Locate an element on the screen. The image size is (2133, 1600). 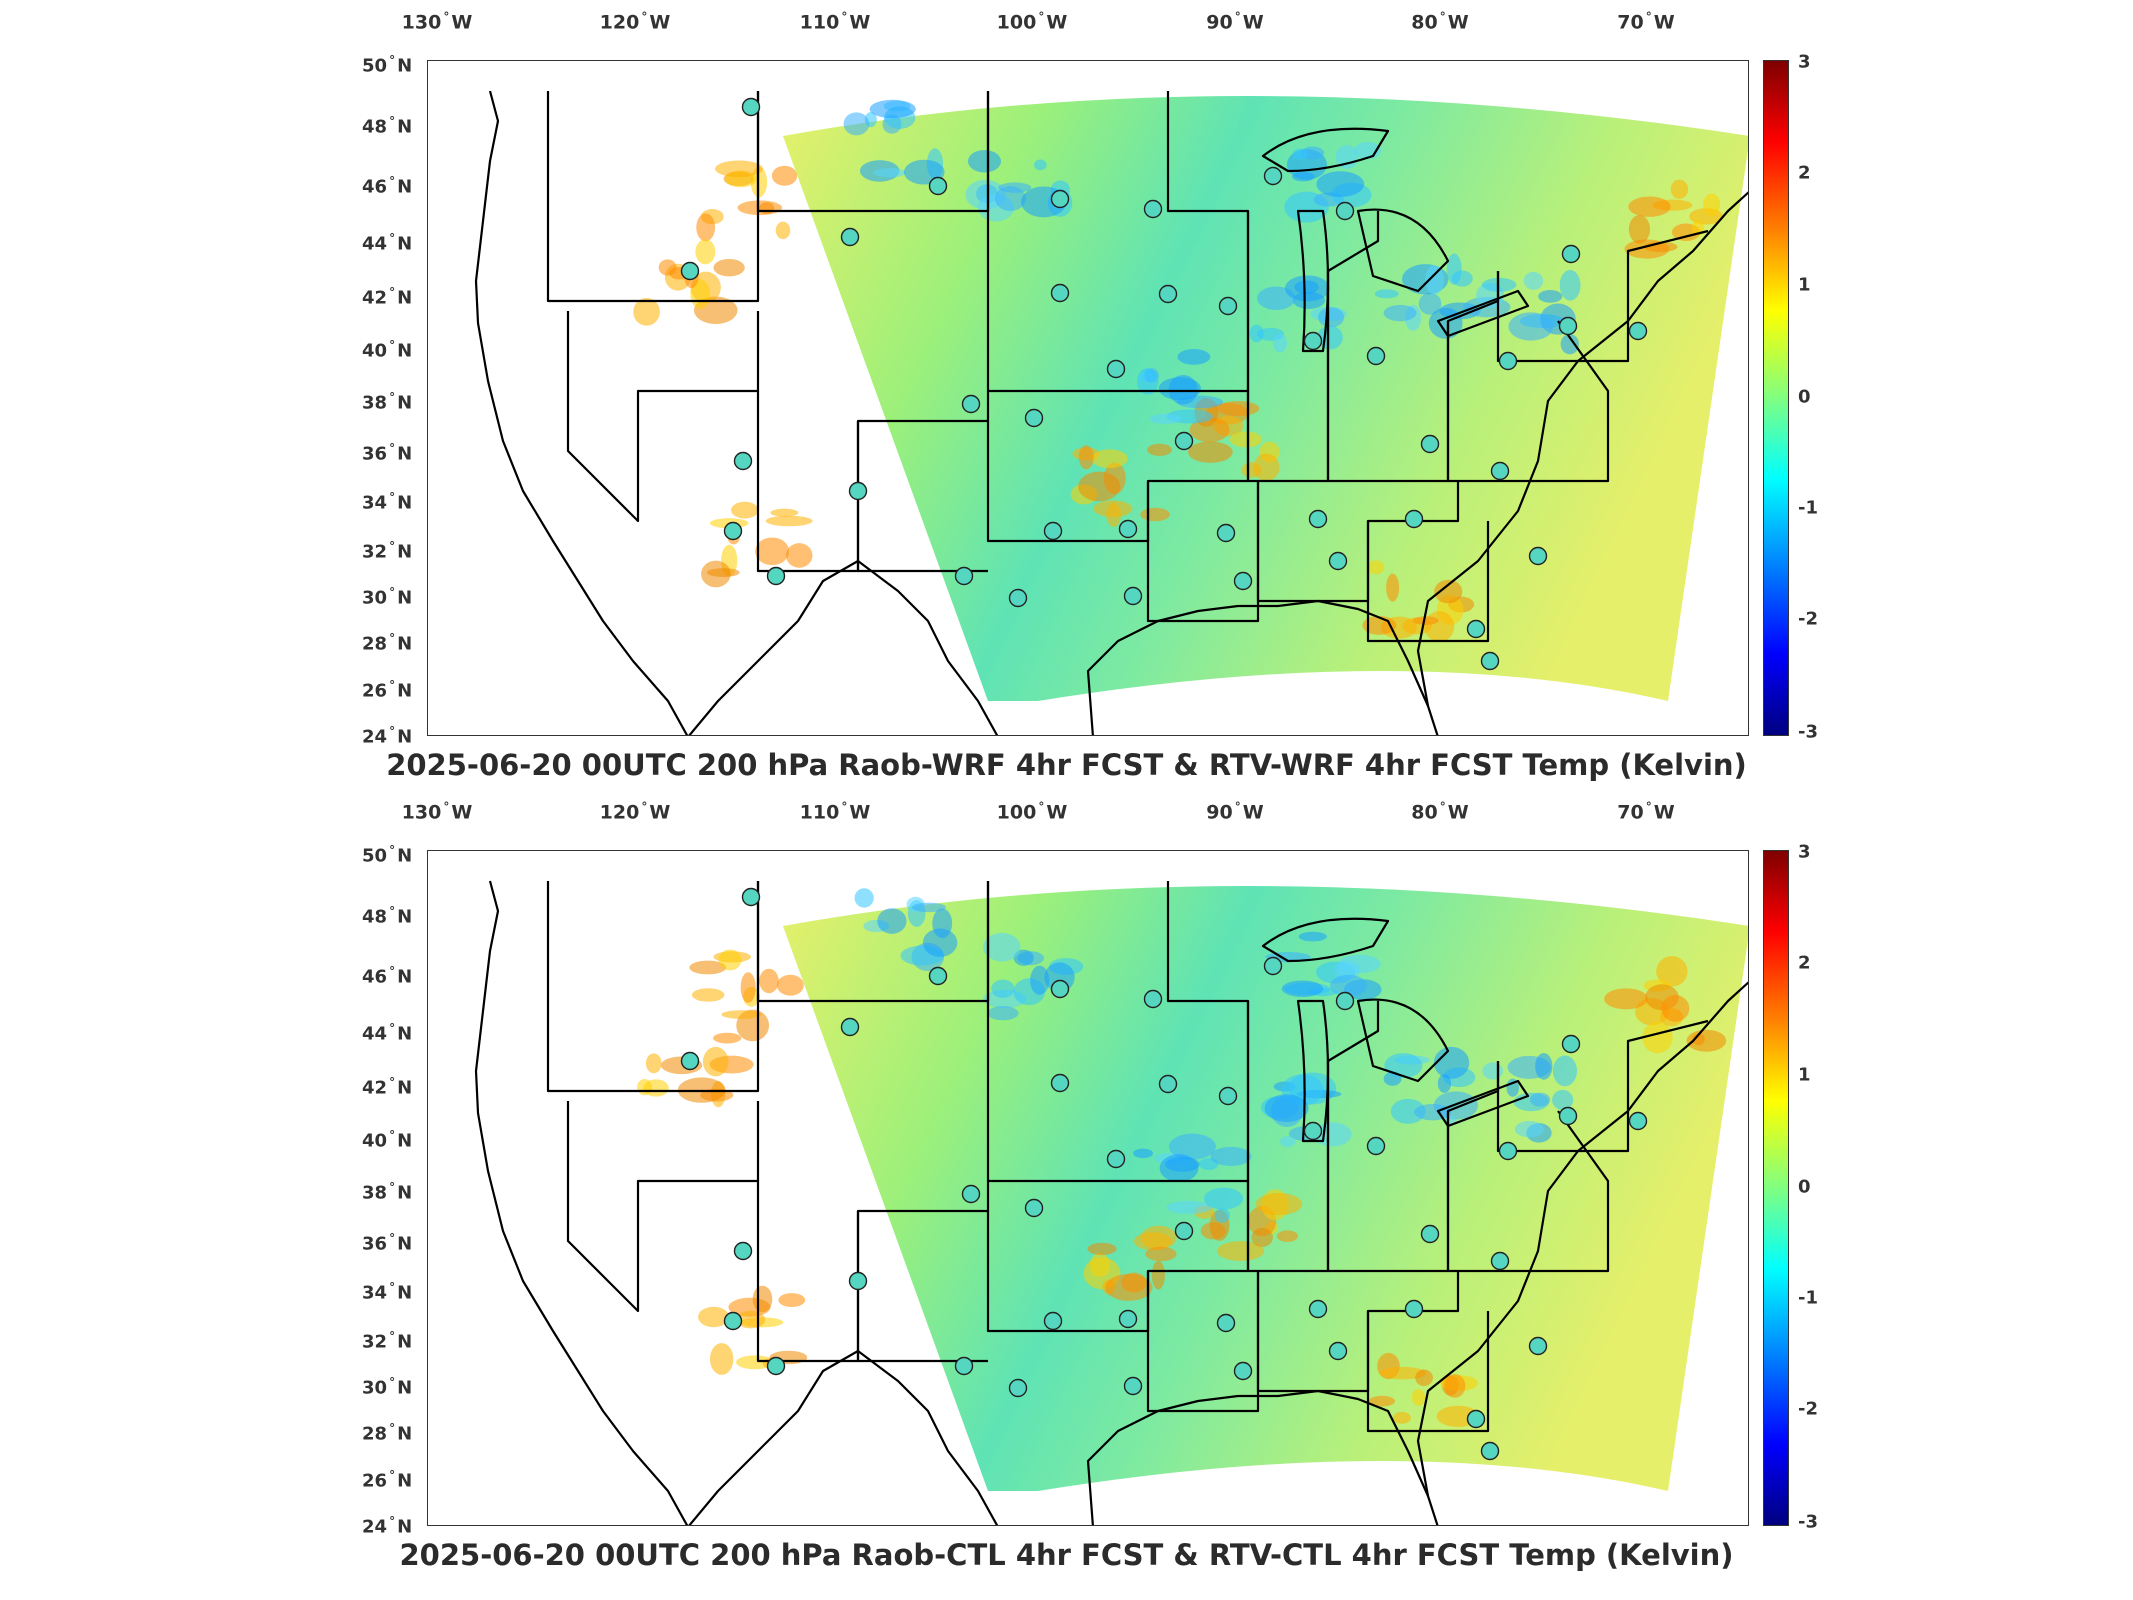
lat-label-50: 50 ° N is located at coordinates (387, 65).